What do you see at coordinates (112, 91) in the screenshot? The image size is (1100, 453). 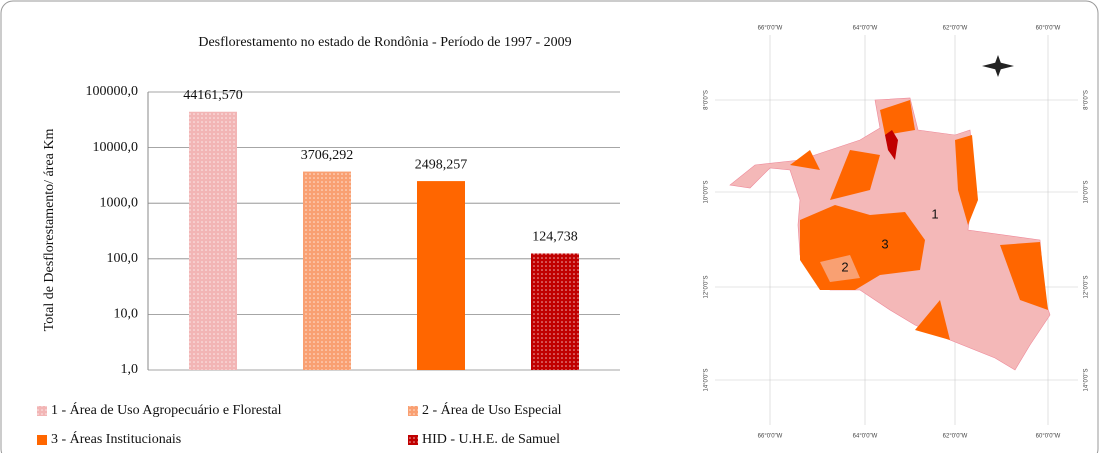 I see `y-tick-label: 100000,0` at bounding box center [112, 91].